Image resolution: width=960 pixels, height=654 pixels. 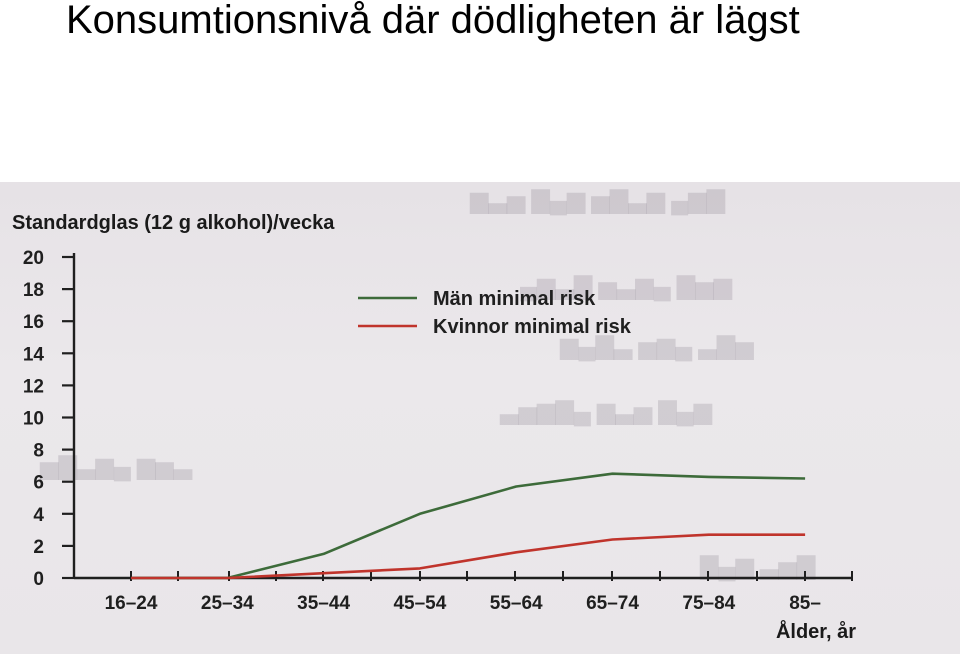 I want to click on y-tick-label: 6, so click(x=38, y=483).